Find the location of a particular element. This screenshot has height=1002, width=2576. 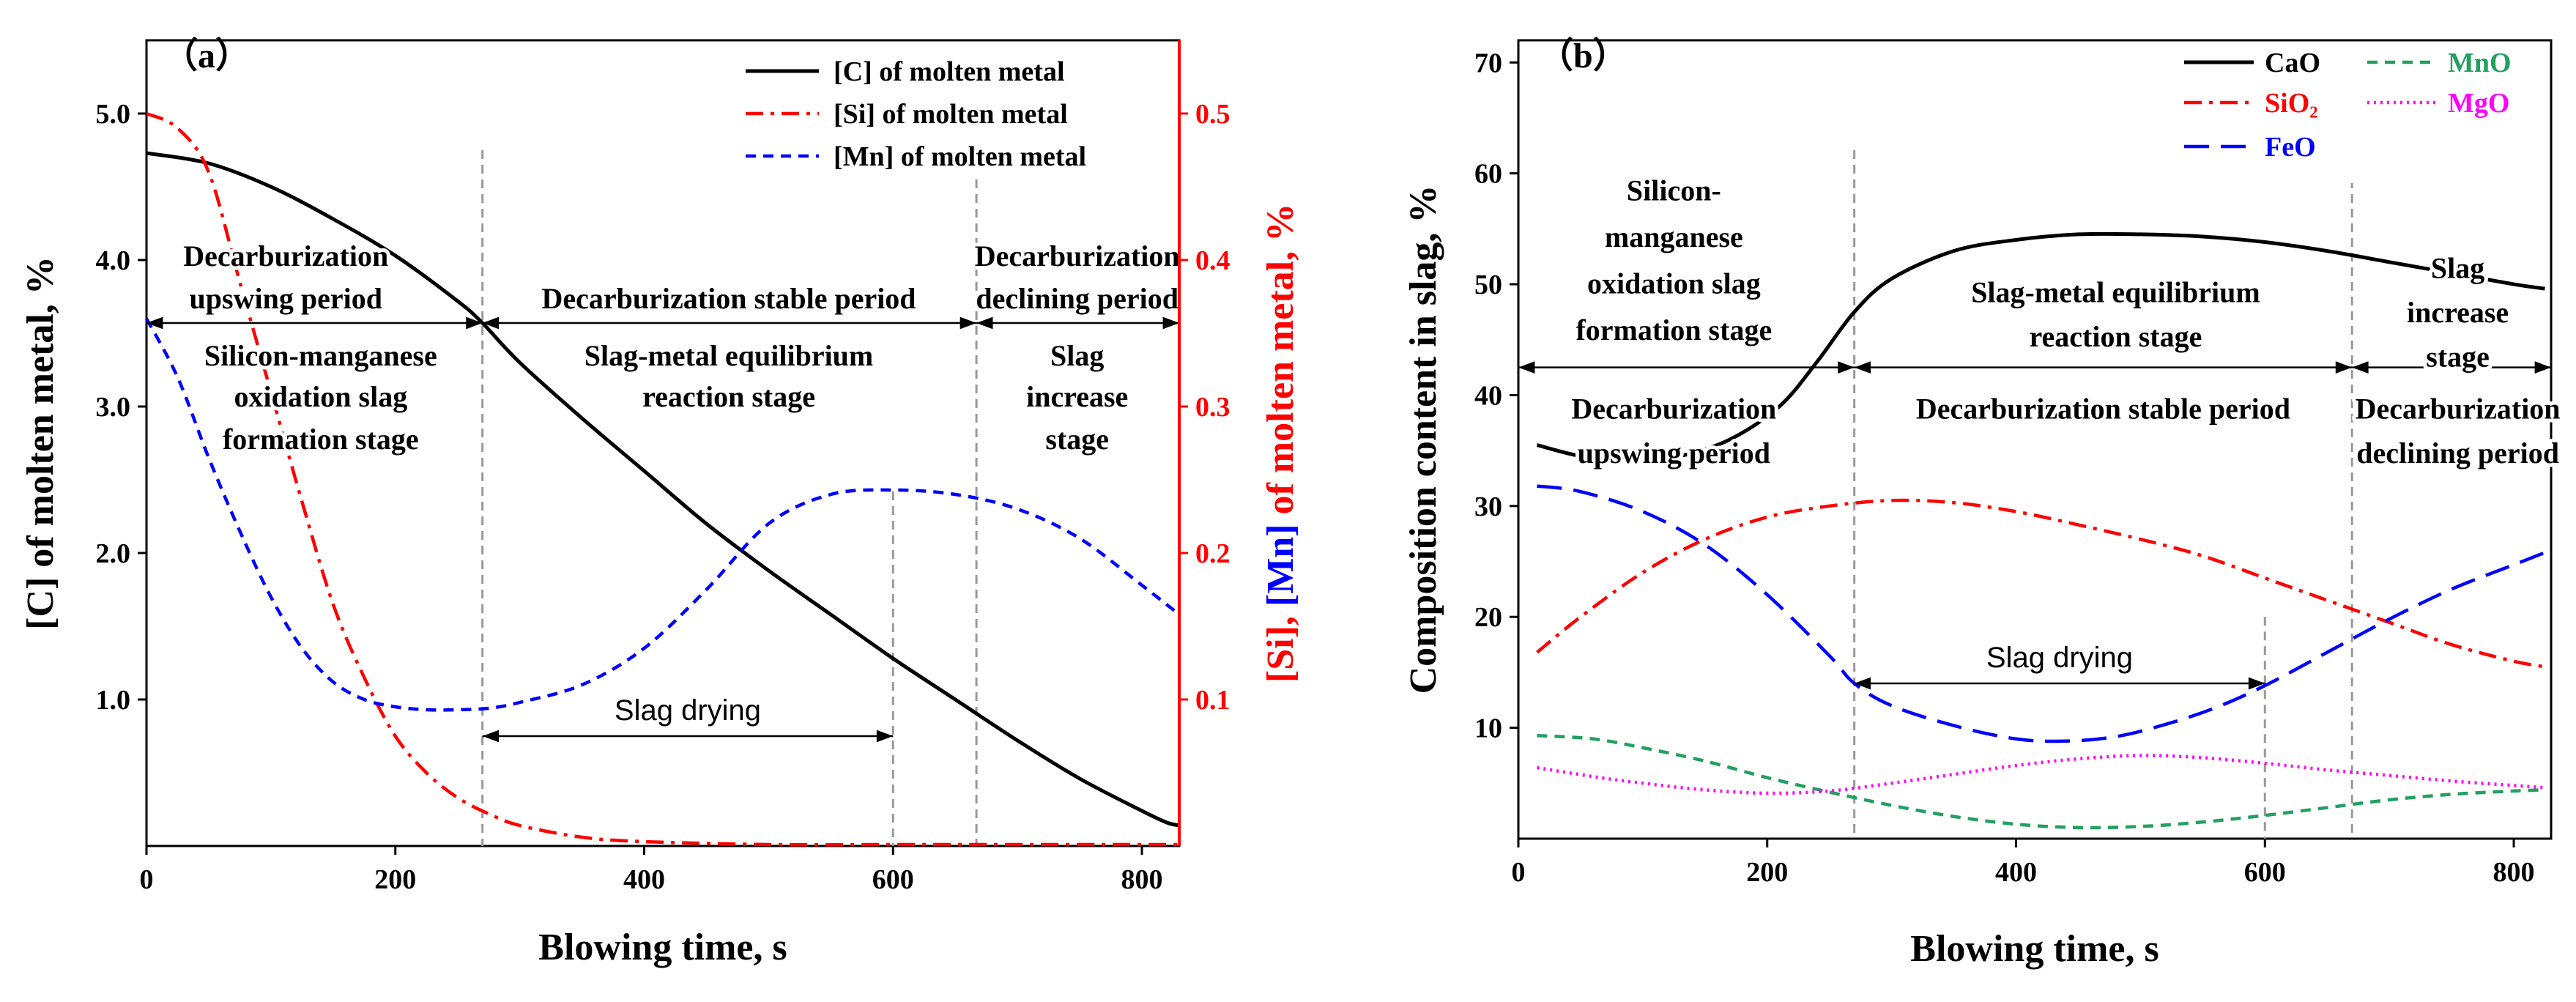

x-axis-title-b: Blowing time, s is located at coordinates (2034, 949).